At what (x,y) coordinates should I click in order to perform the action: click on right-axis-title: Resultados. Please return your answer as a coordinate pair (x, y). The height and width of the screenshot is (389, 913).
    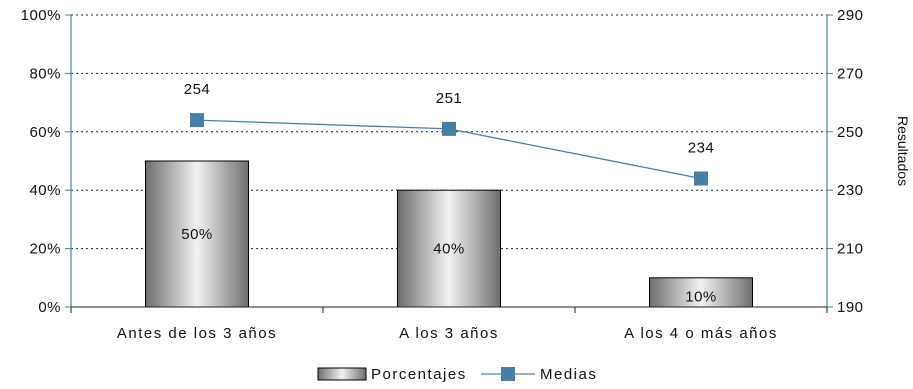
    Looking at the image, I should click on (903, 151).